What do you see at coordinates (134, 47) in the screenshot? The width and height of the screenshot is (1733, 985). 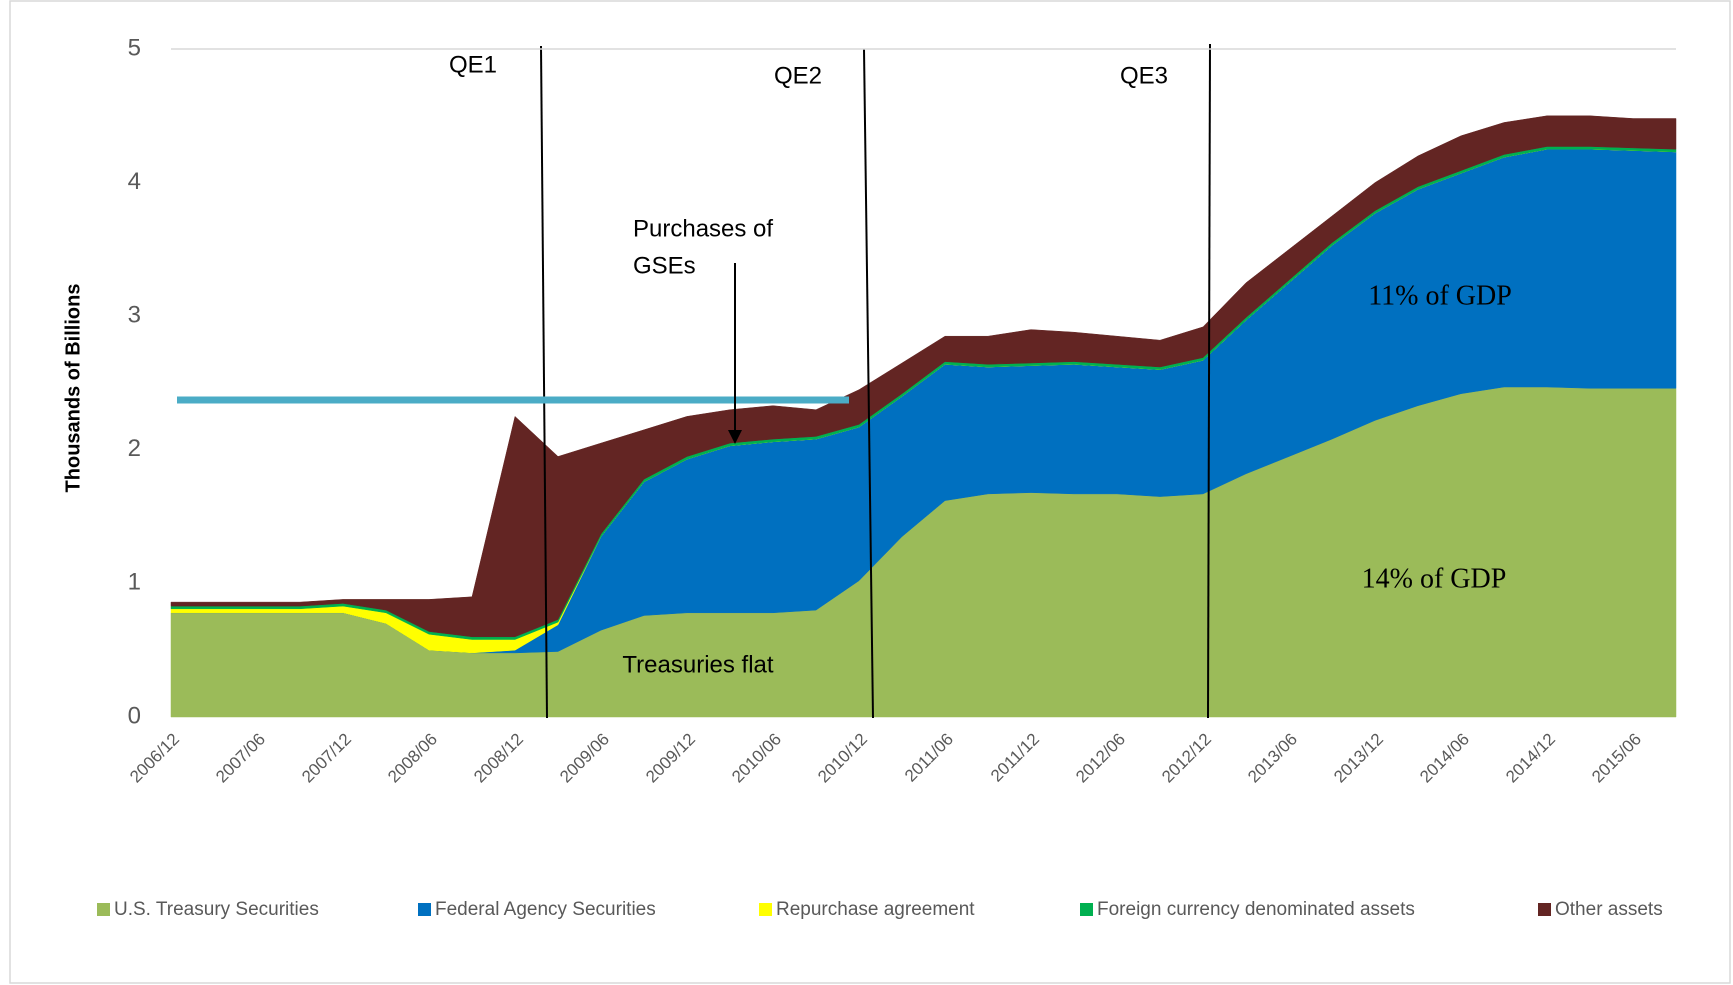 I see `y-tick-label: 5` at bounding box center [134, 47].